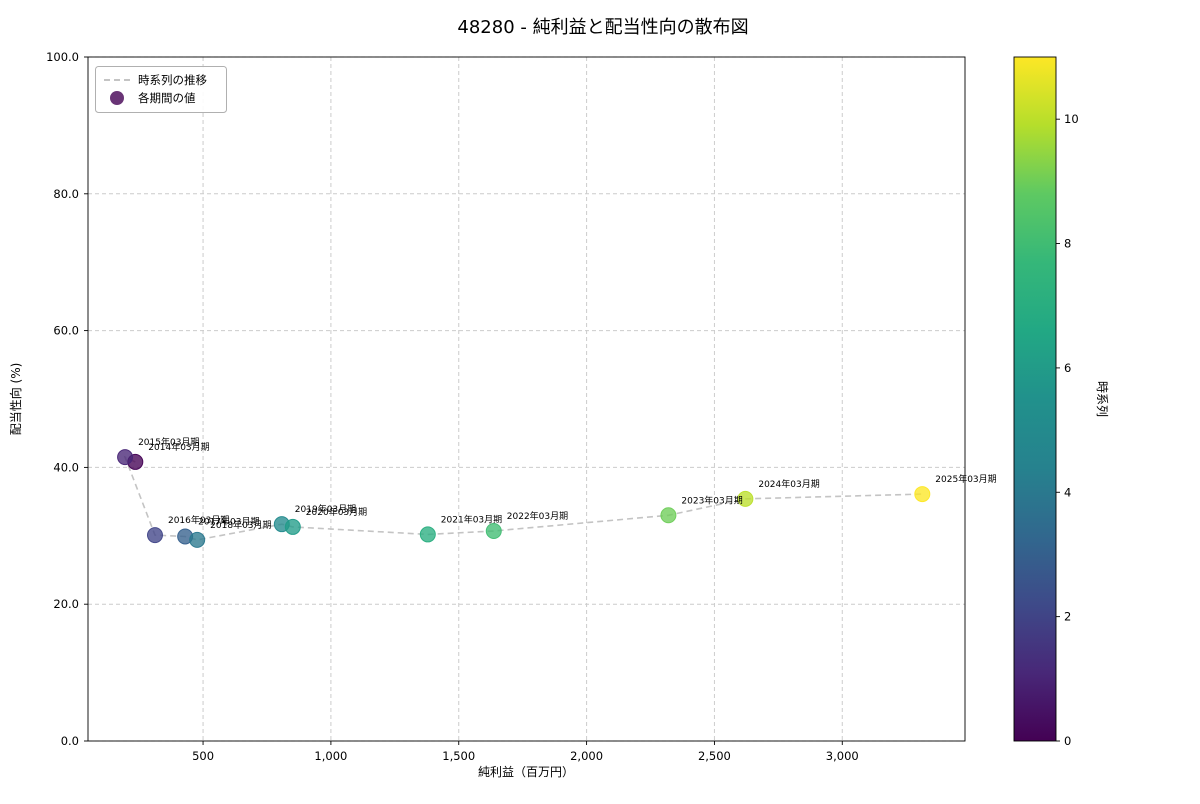  I want to click on point-label: 2020年03月期, so click(336, 512).